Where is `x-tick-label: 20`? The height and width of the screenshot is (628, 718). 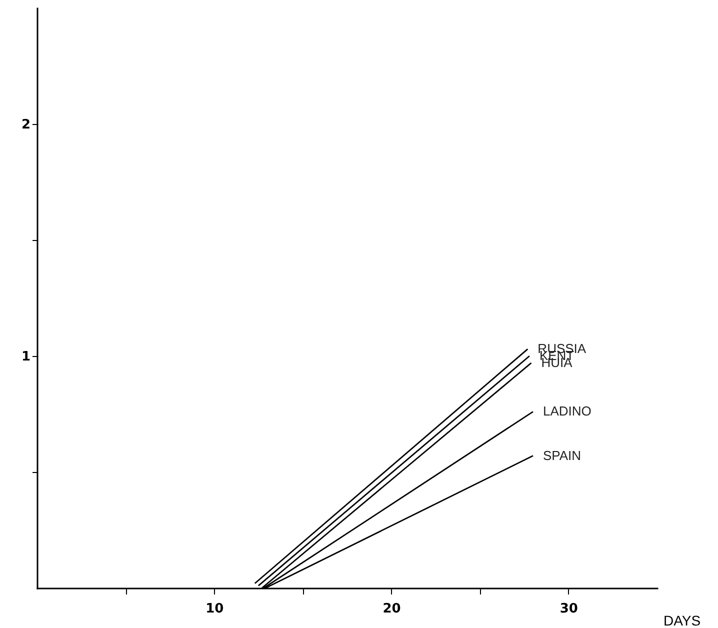 x-tick-label: 20 is located at coordinates (391, 609).